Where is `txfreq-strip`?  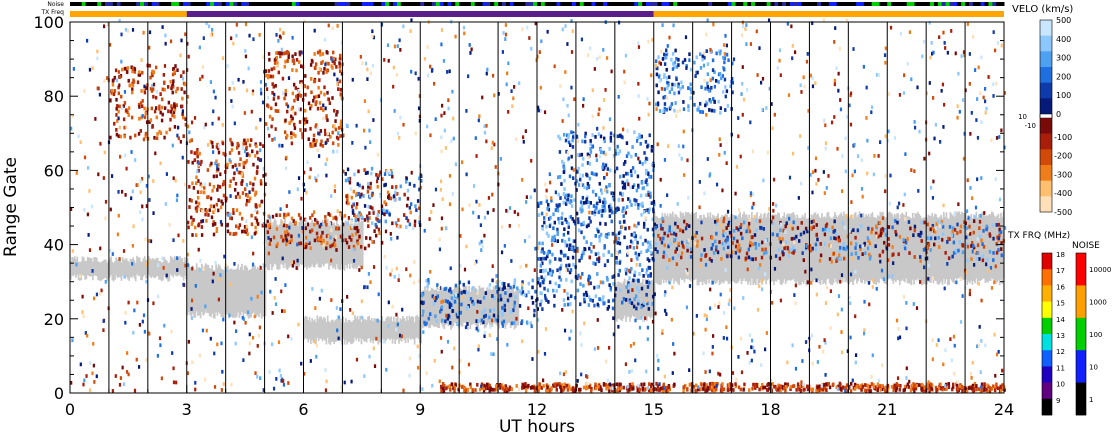 txfreq-strip is located at coordinates (537, 14).